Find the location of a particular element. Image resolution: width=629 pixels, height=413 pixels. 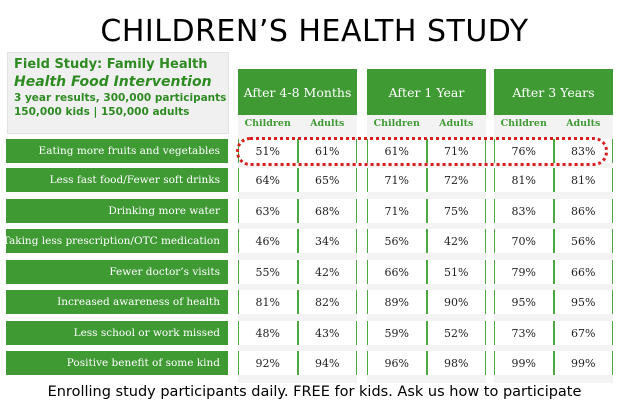

period-header: After 4-8 Months is located at coordinates (297, 92).